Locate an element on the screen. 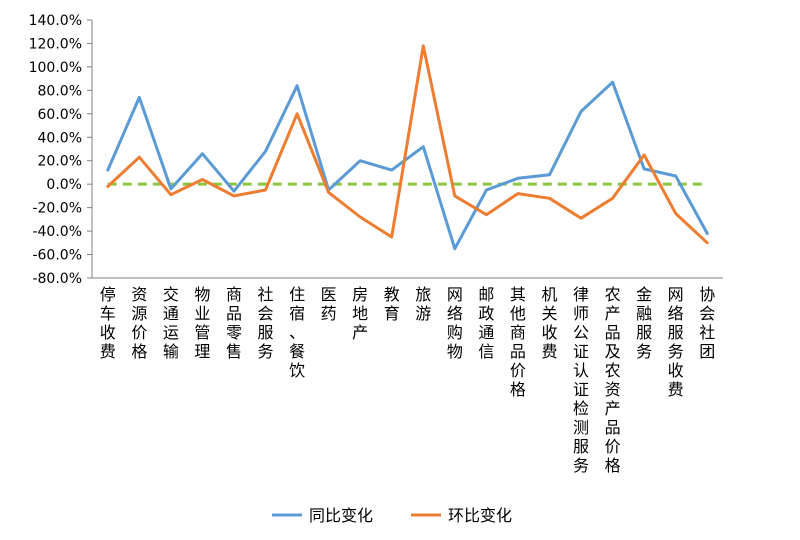 This screenshot has height=540, width=800. x-category-label: 邮政通信 is located at coordinates (486, 323).